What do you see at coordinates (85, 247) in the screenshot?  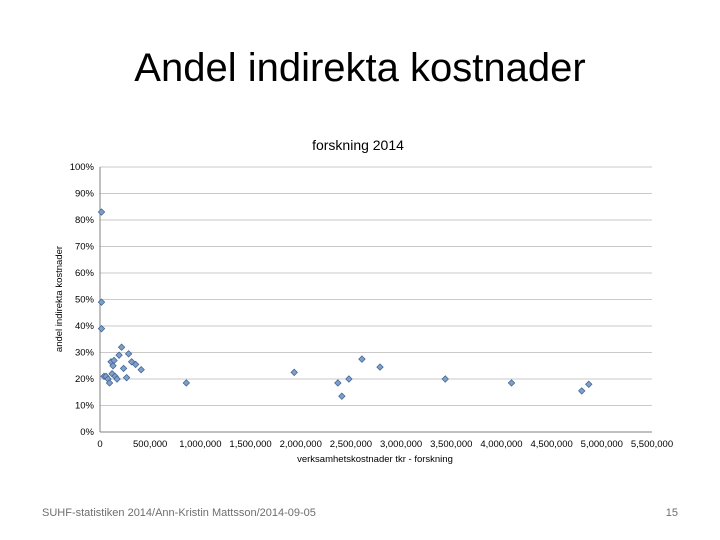 I see `y-tick-label: 70%` at bounding box center [85, 247].